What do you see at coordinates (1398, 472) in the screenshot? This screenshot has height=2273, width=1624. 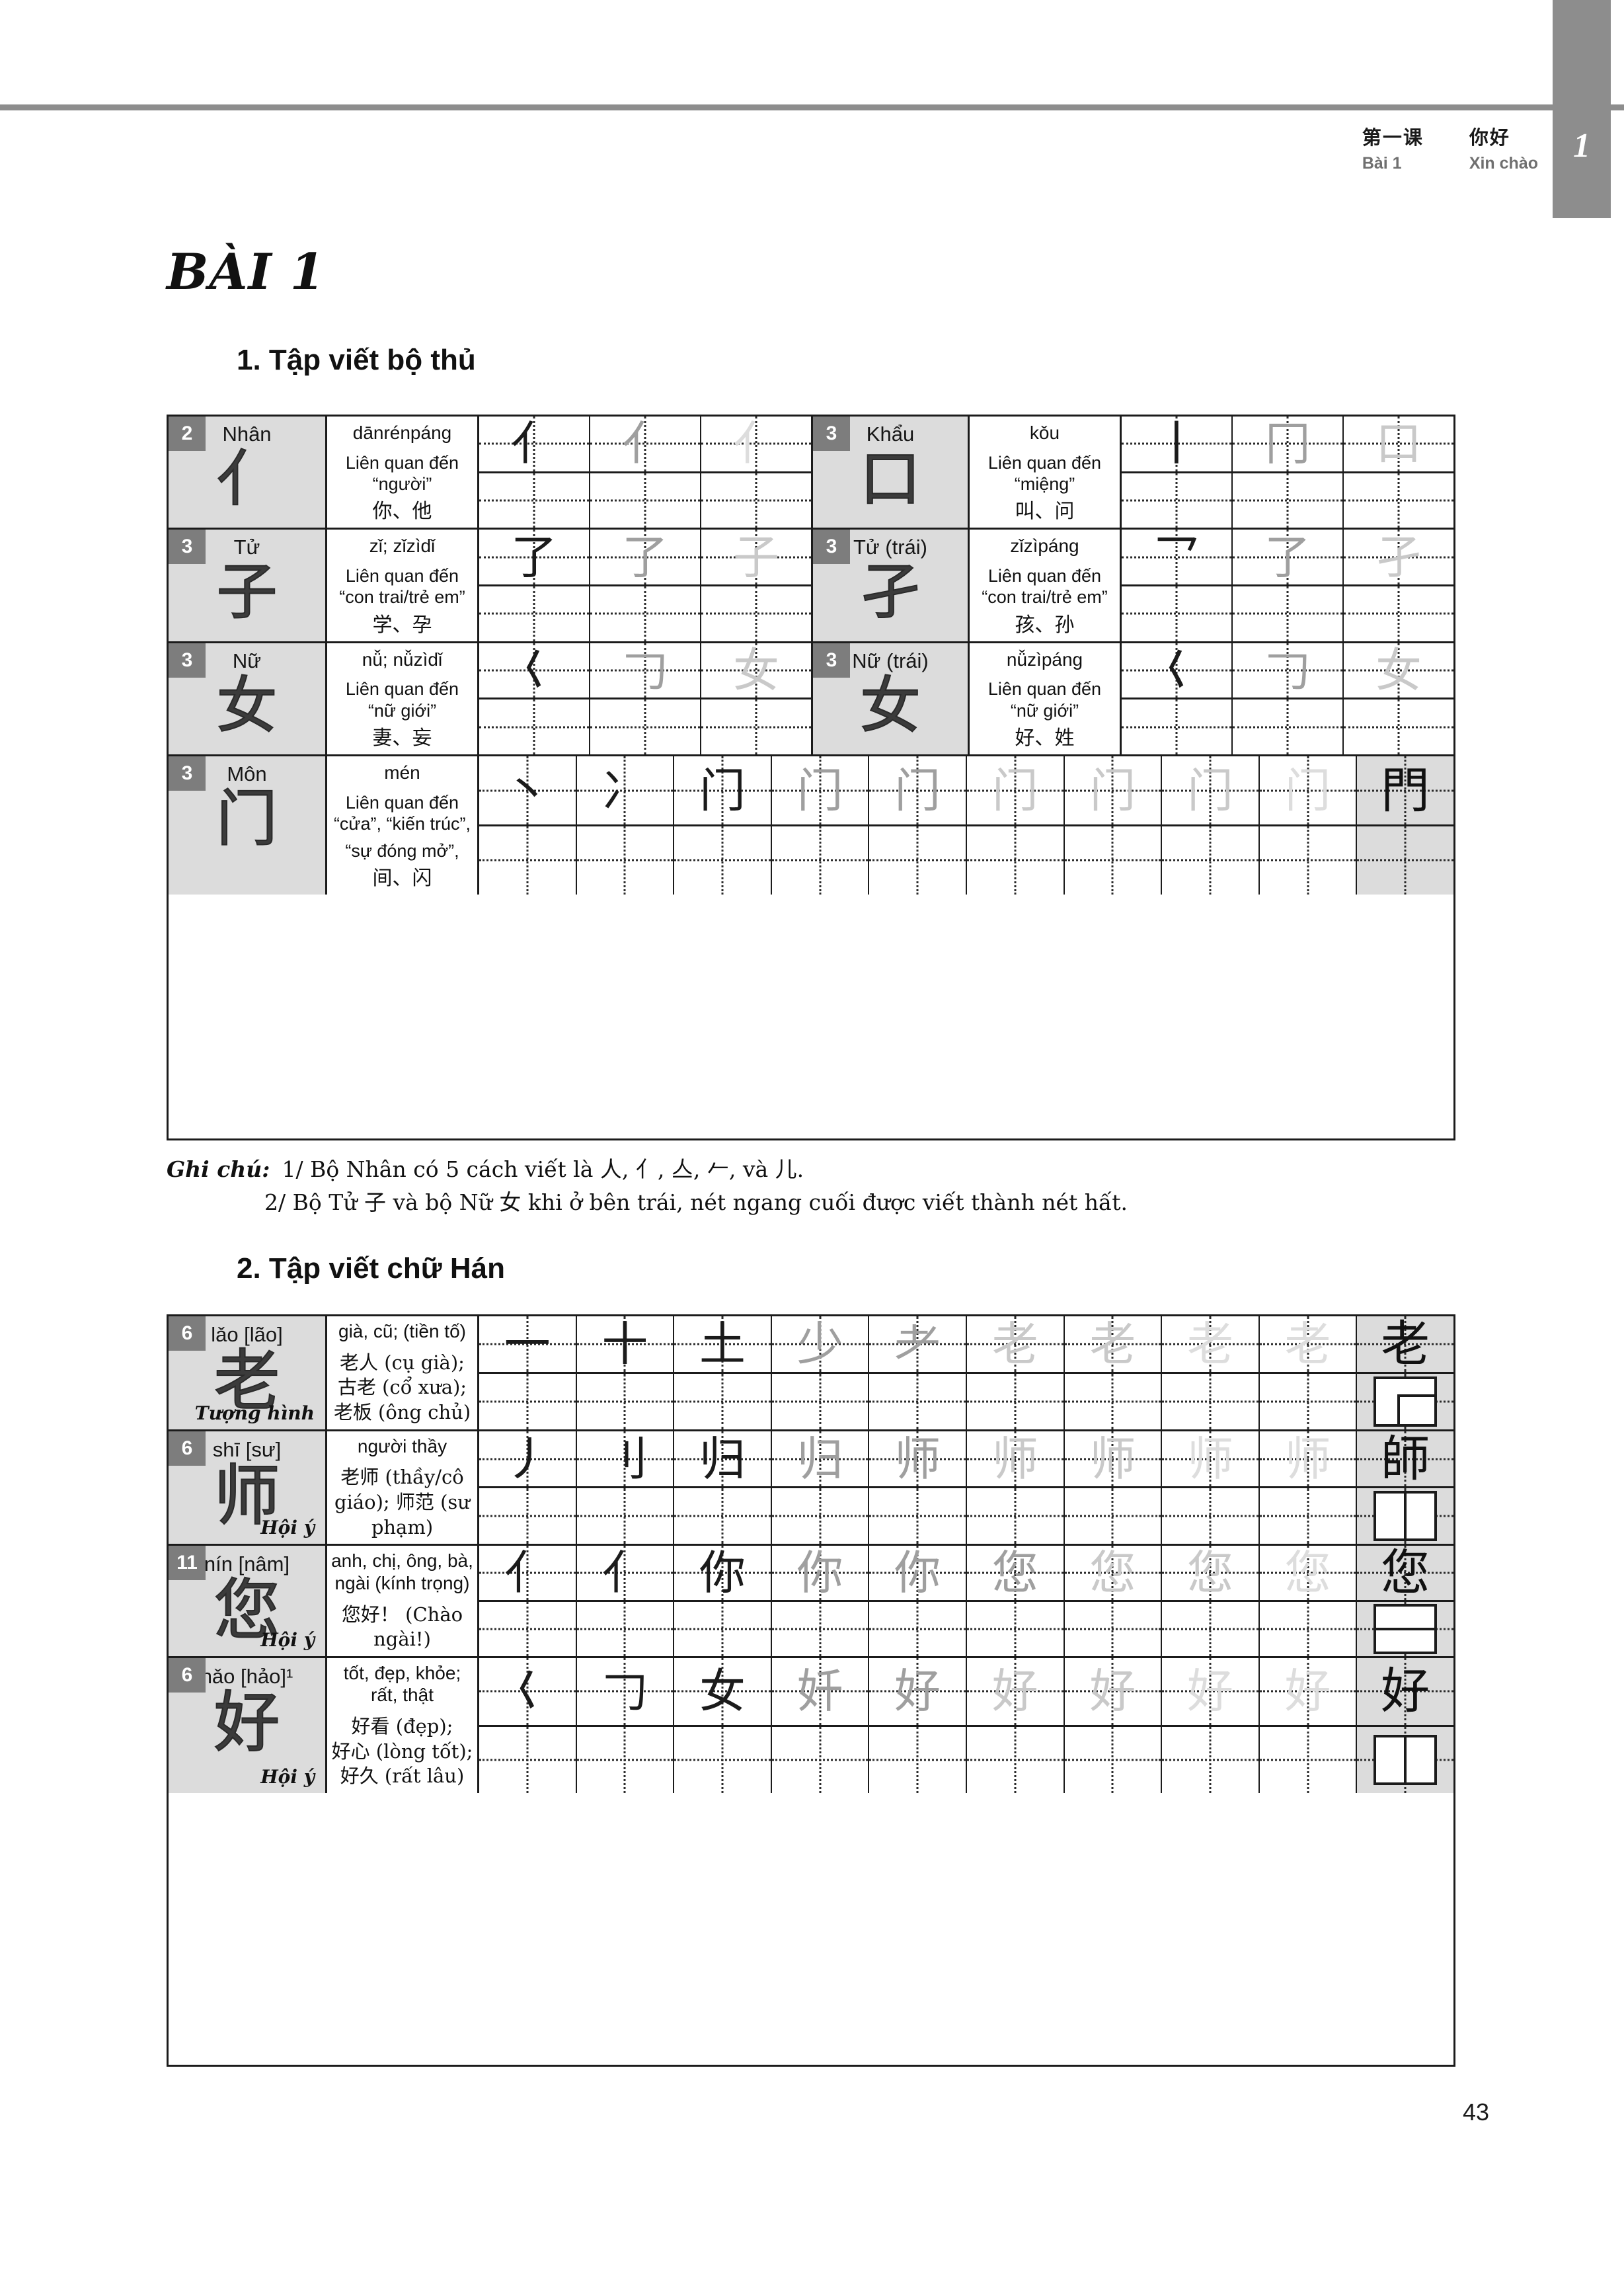 I see `practice-cell: 口` at bounding box center [1398, 472].